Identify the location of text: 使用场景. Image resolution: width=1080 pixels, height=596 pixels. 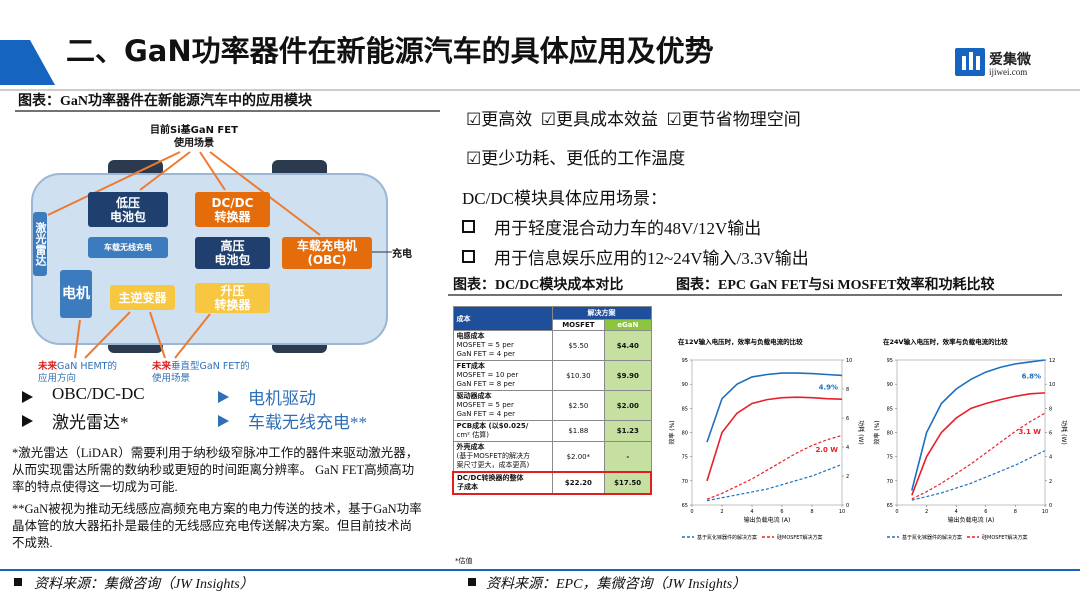
(171, 378).